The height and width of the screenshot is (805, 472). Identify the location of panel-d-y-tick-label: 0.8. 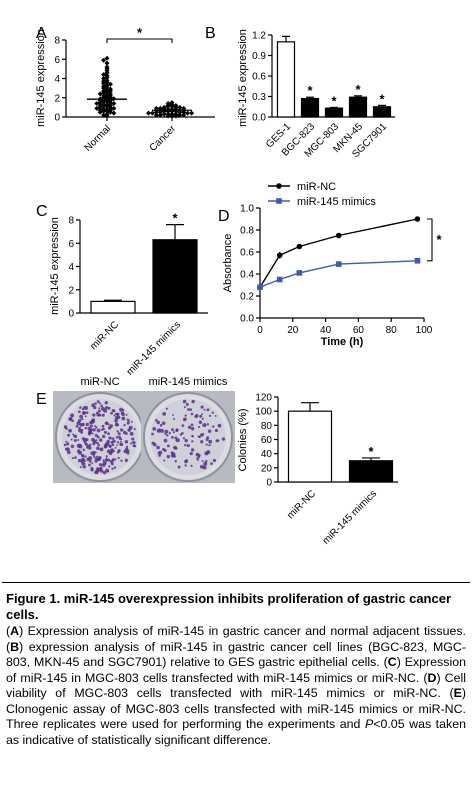
(247, 231).